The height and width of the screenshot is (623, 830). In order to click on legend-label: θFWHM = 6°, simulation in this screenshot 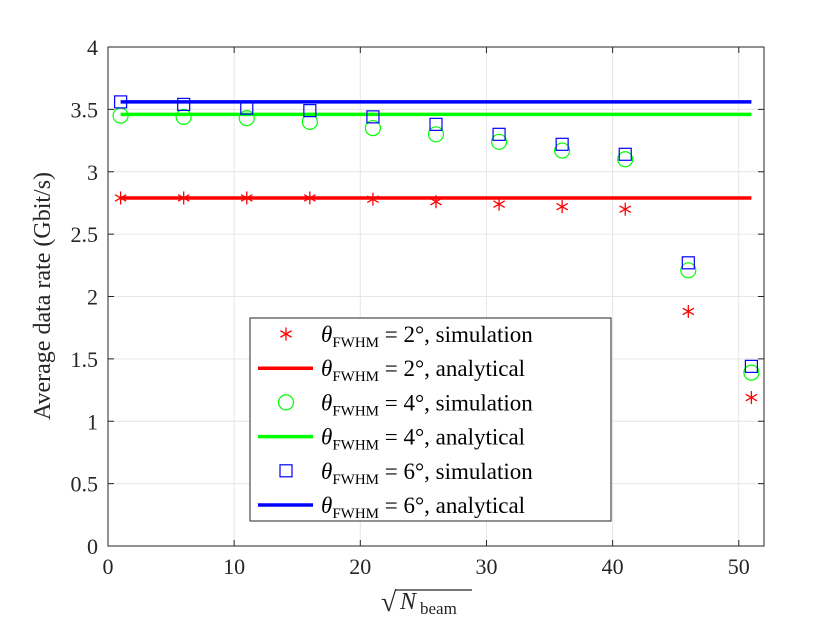, I will do `click(427, 473)`.